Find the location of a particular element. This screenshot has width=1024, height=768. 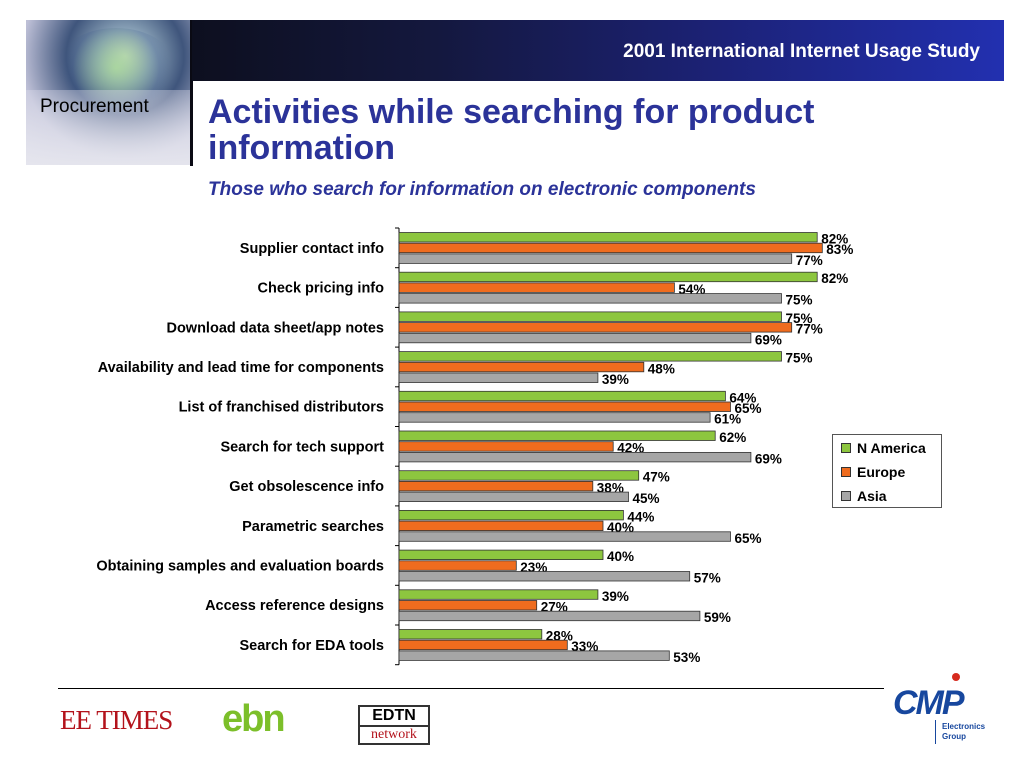

globe-fade is located at coordinates (108, 127).